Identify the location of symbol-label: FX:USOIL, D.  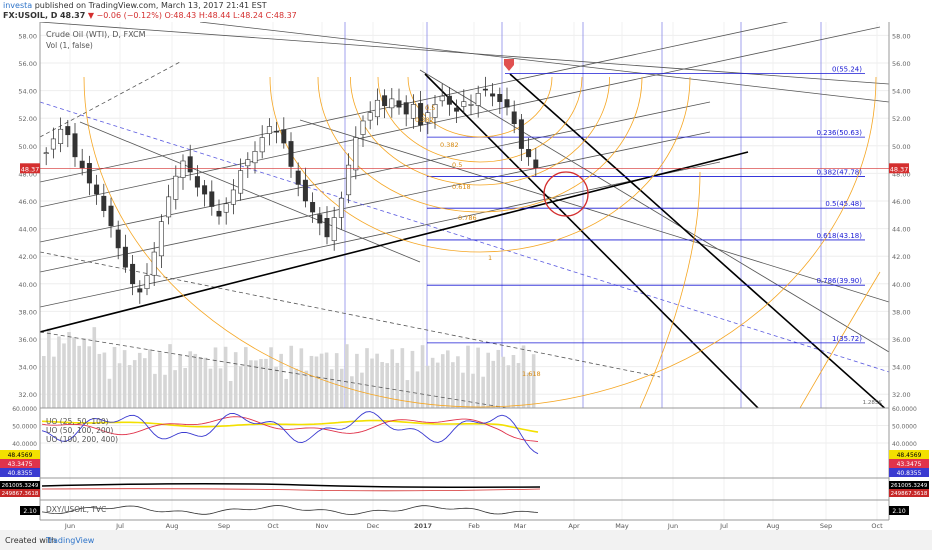
(30, 15).